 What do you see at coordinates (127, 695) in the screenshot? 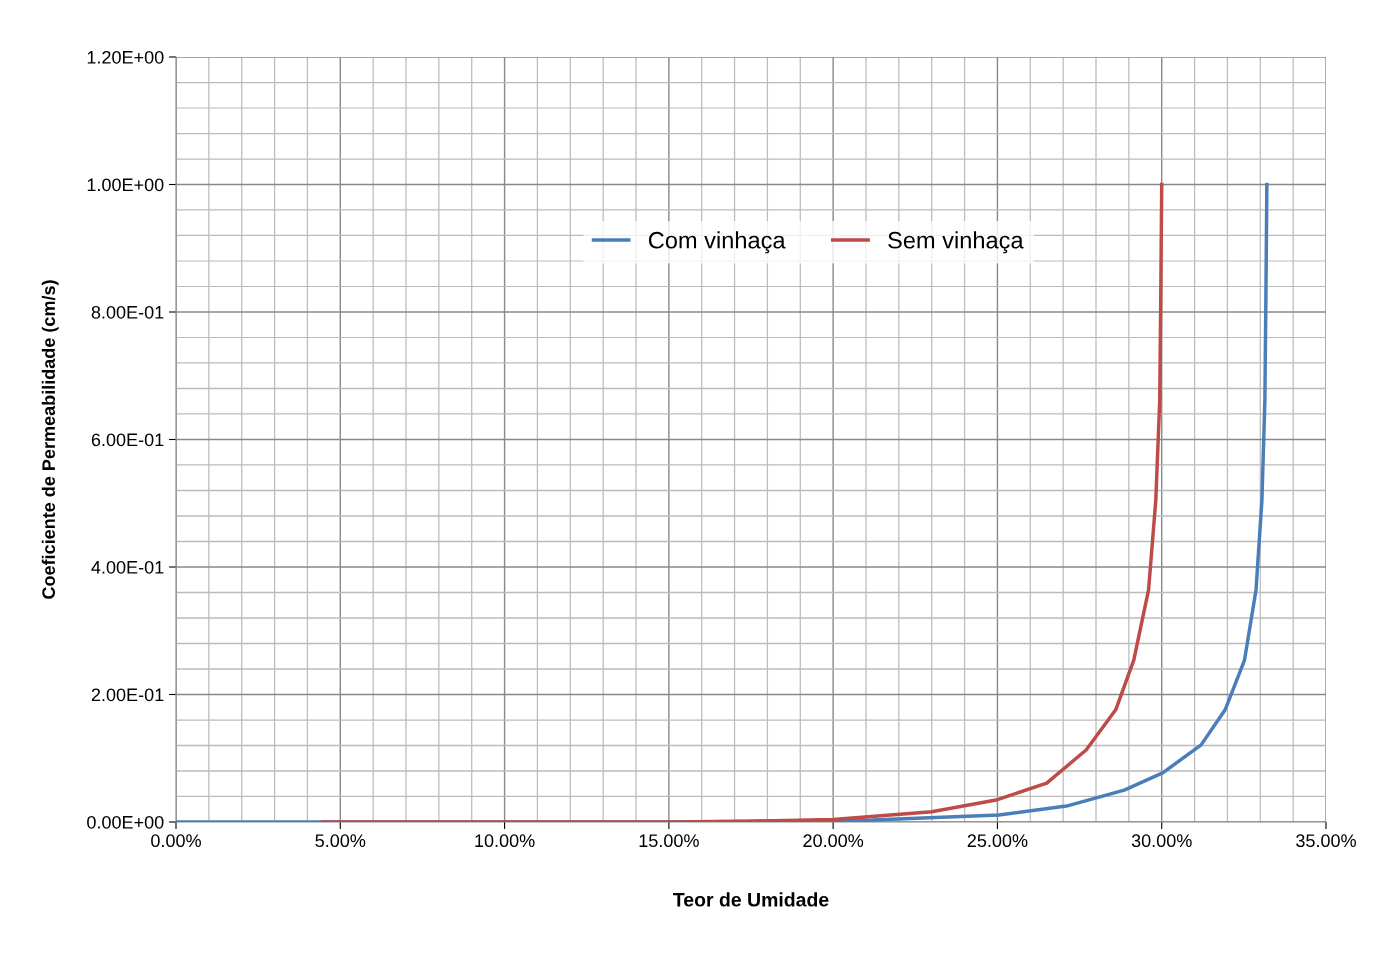
I see `y-tick-label: 2.00E-01` at bounding box center [127, 695].